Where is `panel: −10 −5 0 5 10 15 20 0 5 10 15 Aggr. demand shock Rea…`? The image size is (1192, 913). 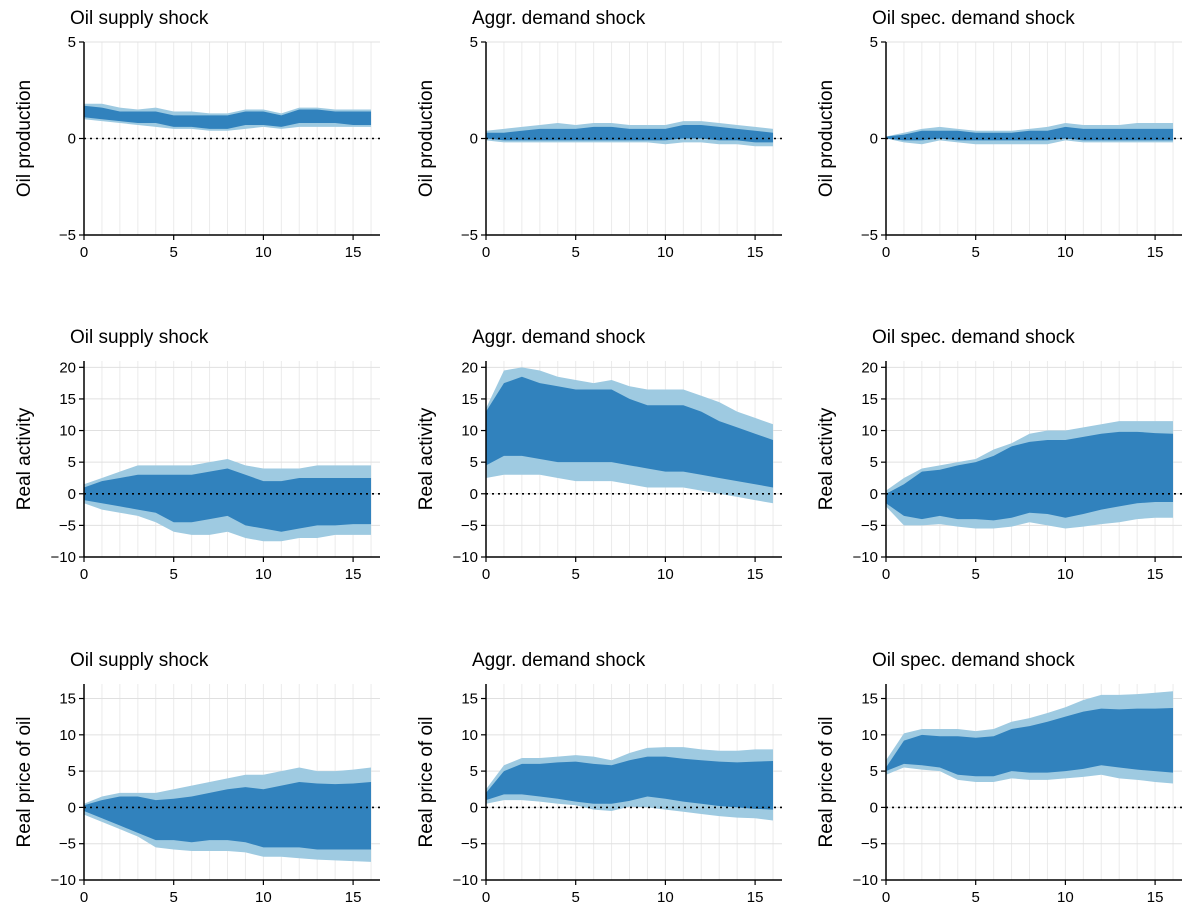 panel: −10 −5 0 5 10 15 20 0 5 10 15 Aggr. demand shock Rea… is located at coordinates (599, 455).